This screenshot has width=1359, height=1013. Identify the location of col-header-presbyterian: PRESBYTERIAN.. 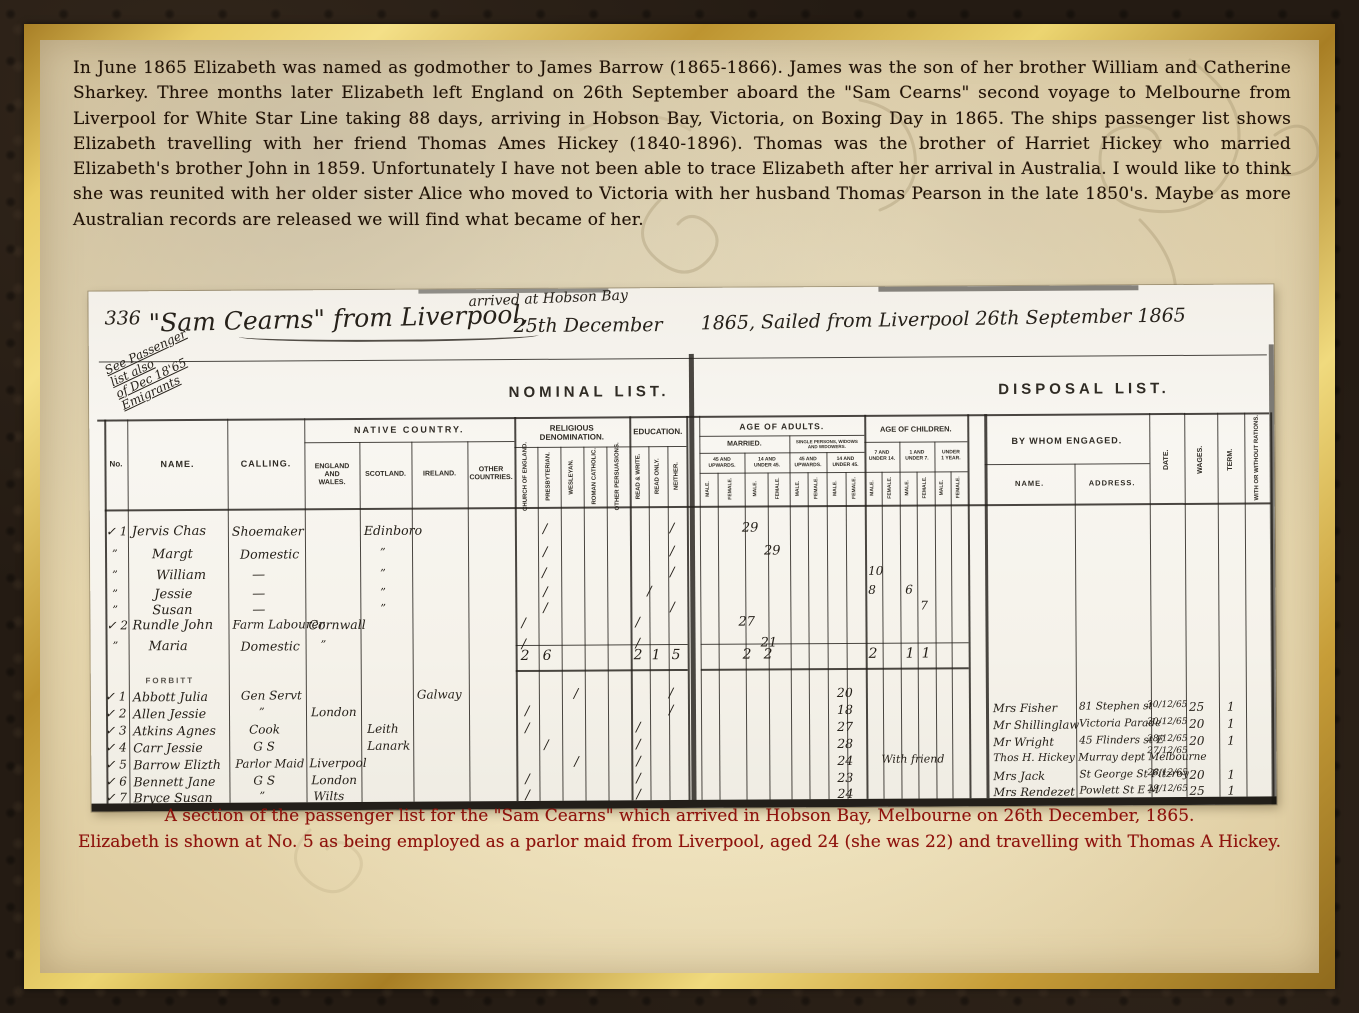
(548, 477).